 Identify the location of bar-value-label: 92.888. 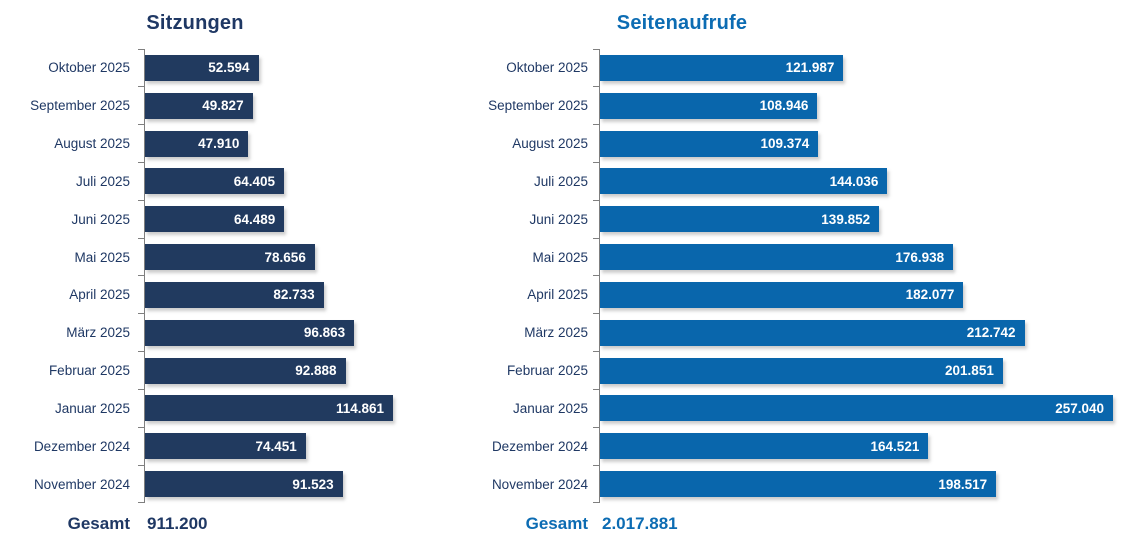
(316, 371).